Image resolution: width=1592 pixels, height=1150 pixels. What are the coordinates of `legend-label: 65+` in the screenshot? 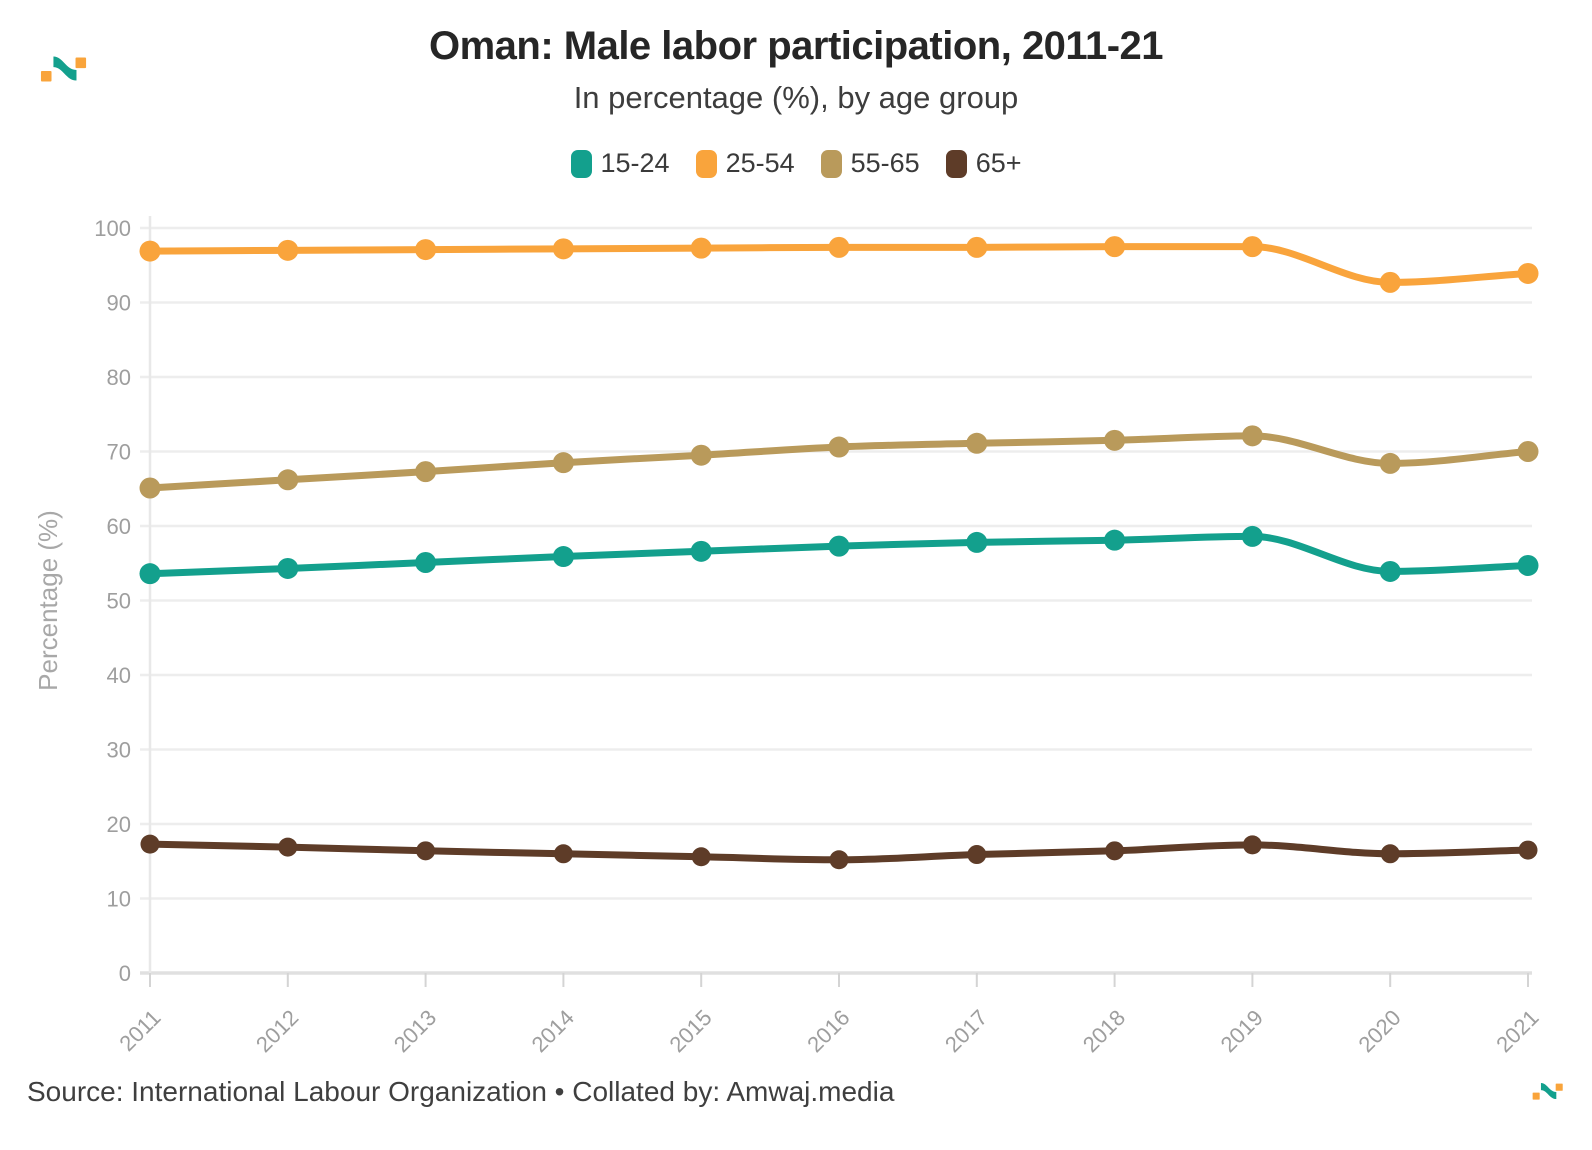 It's located at (998, 163).